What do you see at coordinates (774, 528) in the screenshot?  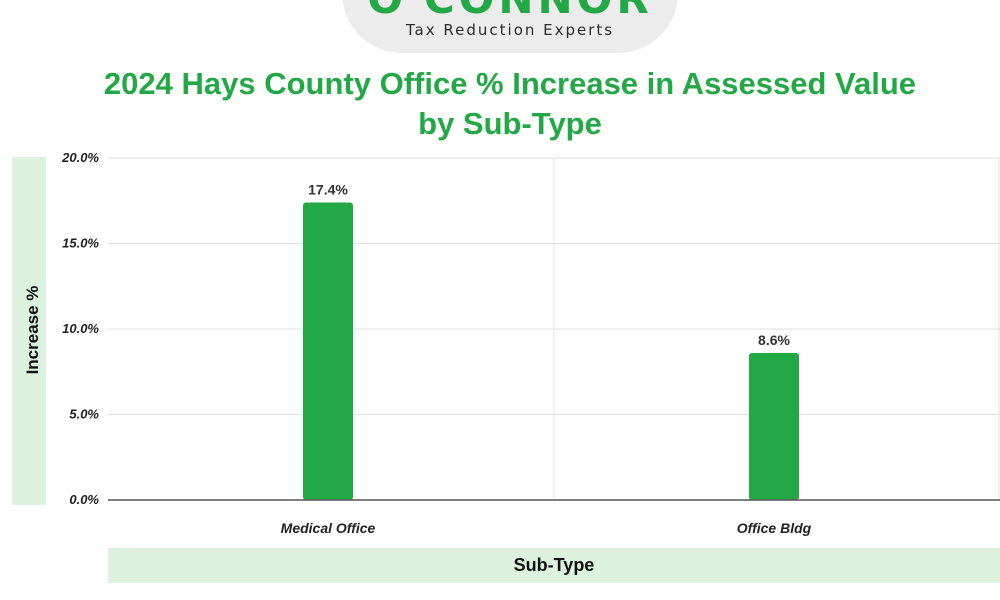 I see `x-tick-label: Office Bldg` at bounding box center [774, 528].